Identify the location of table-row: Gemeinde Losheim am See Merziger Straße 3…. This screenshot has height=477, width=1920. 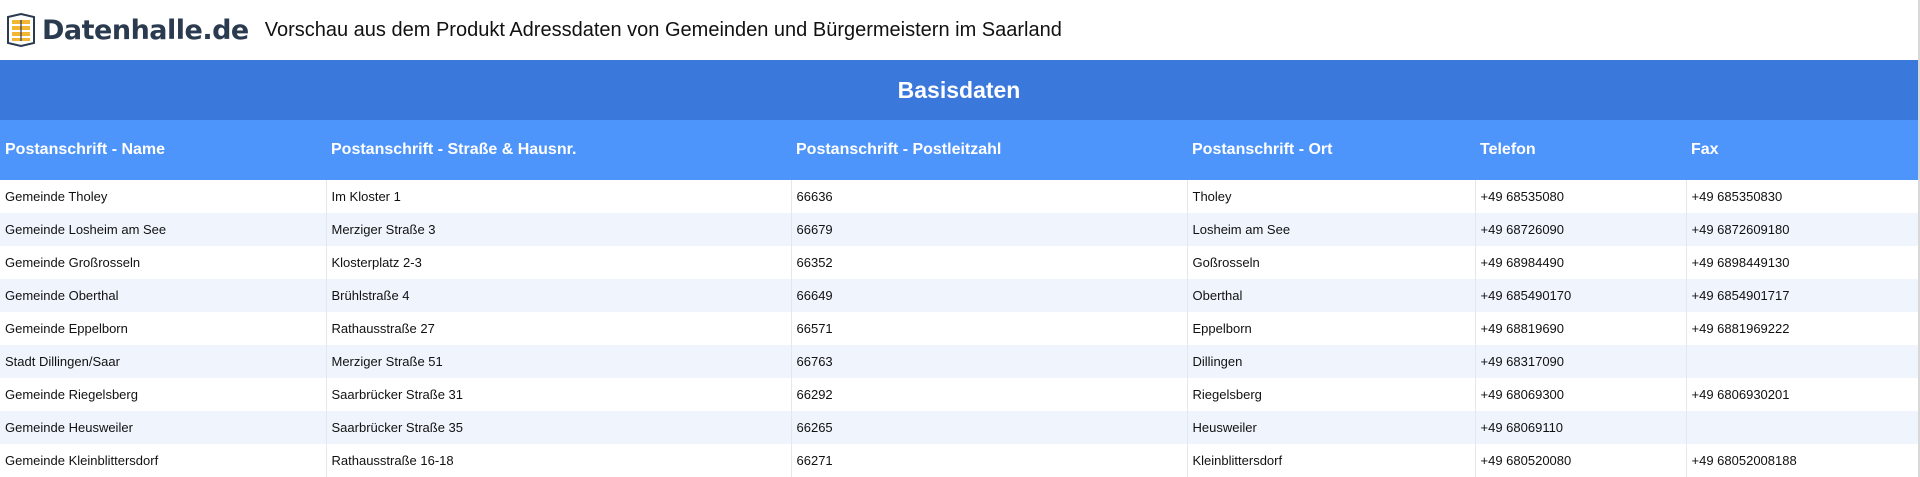
(959, 229).